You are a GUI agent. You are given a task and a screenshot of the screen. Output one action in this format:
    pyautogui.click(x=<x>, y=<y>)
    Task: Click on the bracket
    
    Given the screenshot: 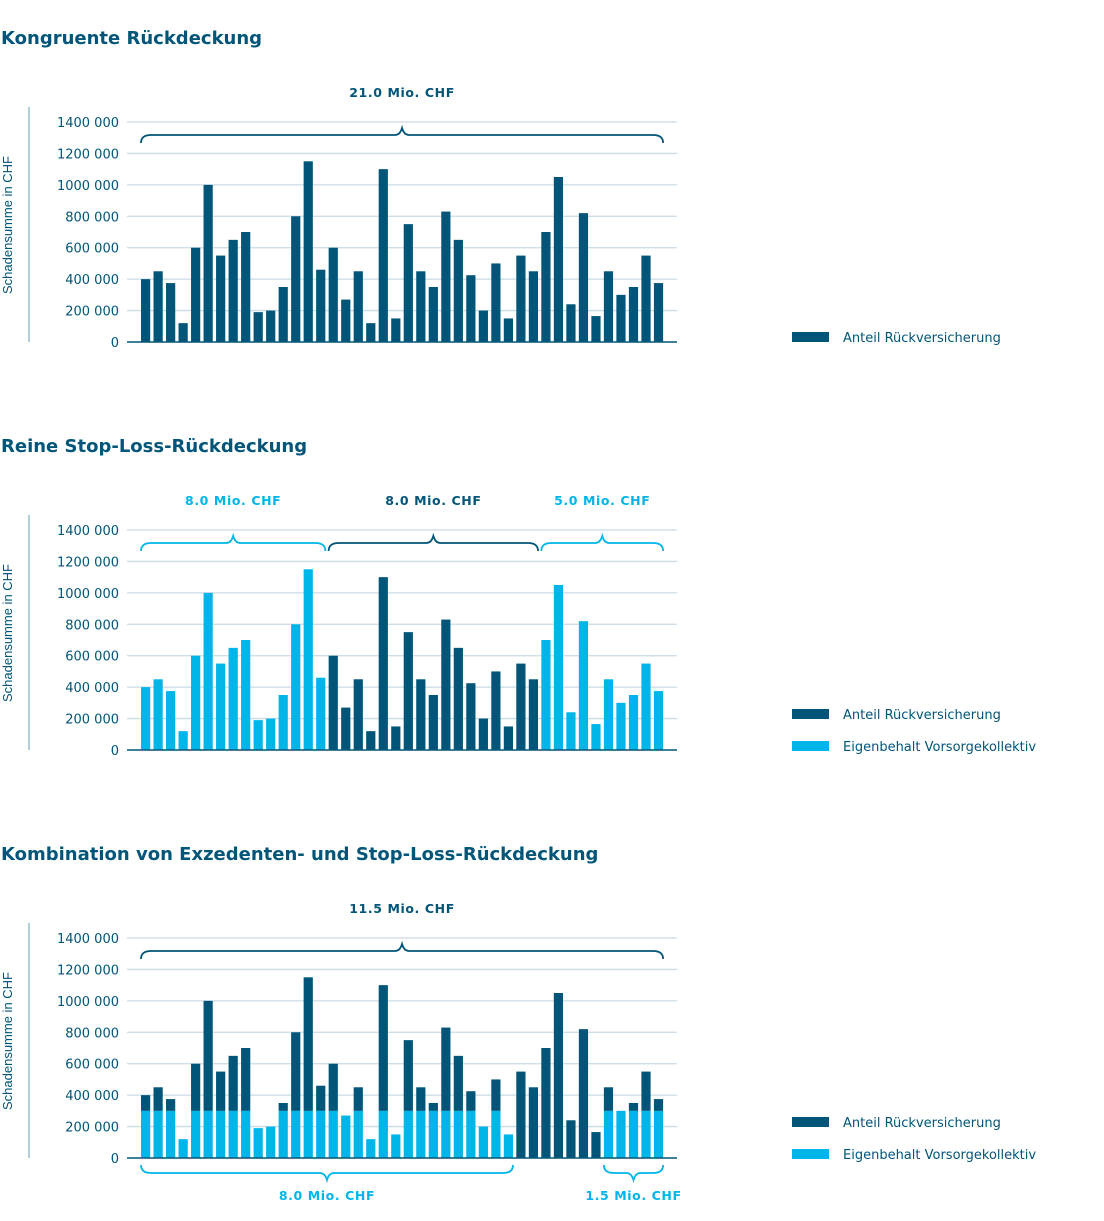 What is the action you would take?
    pyautogui.click(x=602, y=542)
    